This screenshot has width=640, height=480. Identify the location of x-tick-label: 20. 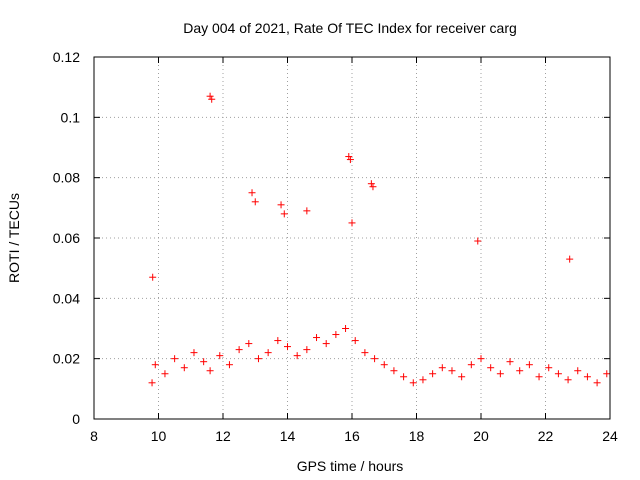
(481, 436).